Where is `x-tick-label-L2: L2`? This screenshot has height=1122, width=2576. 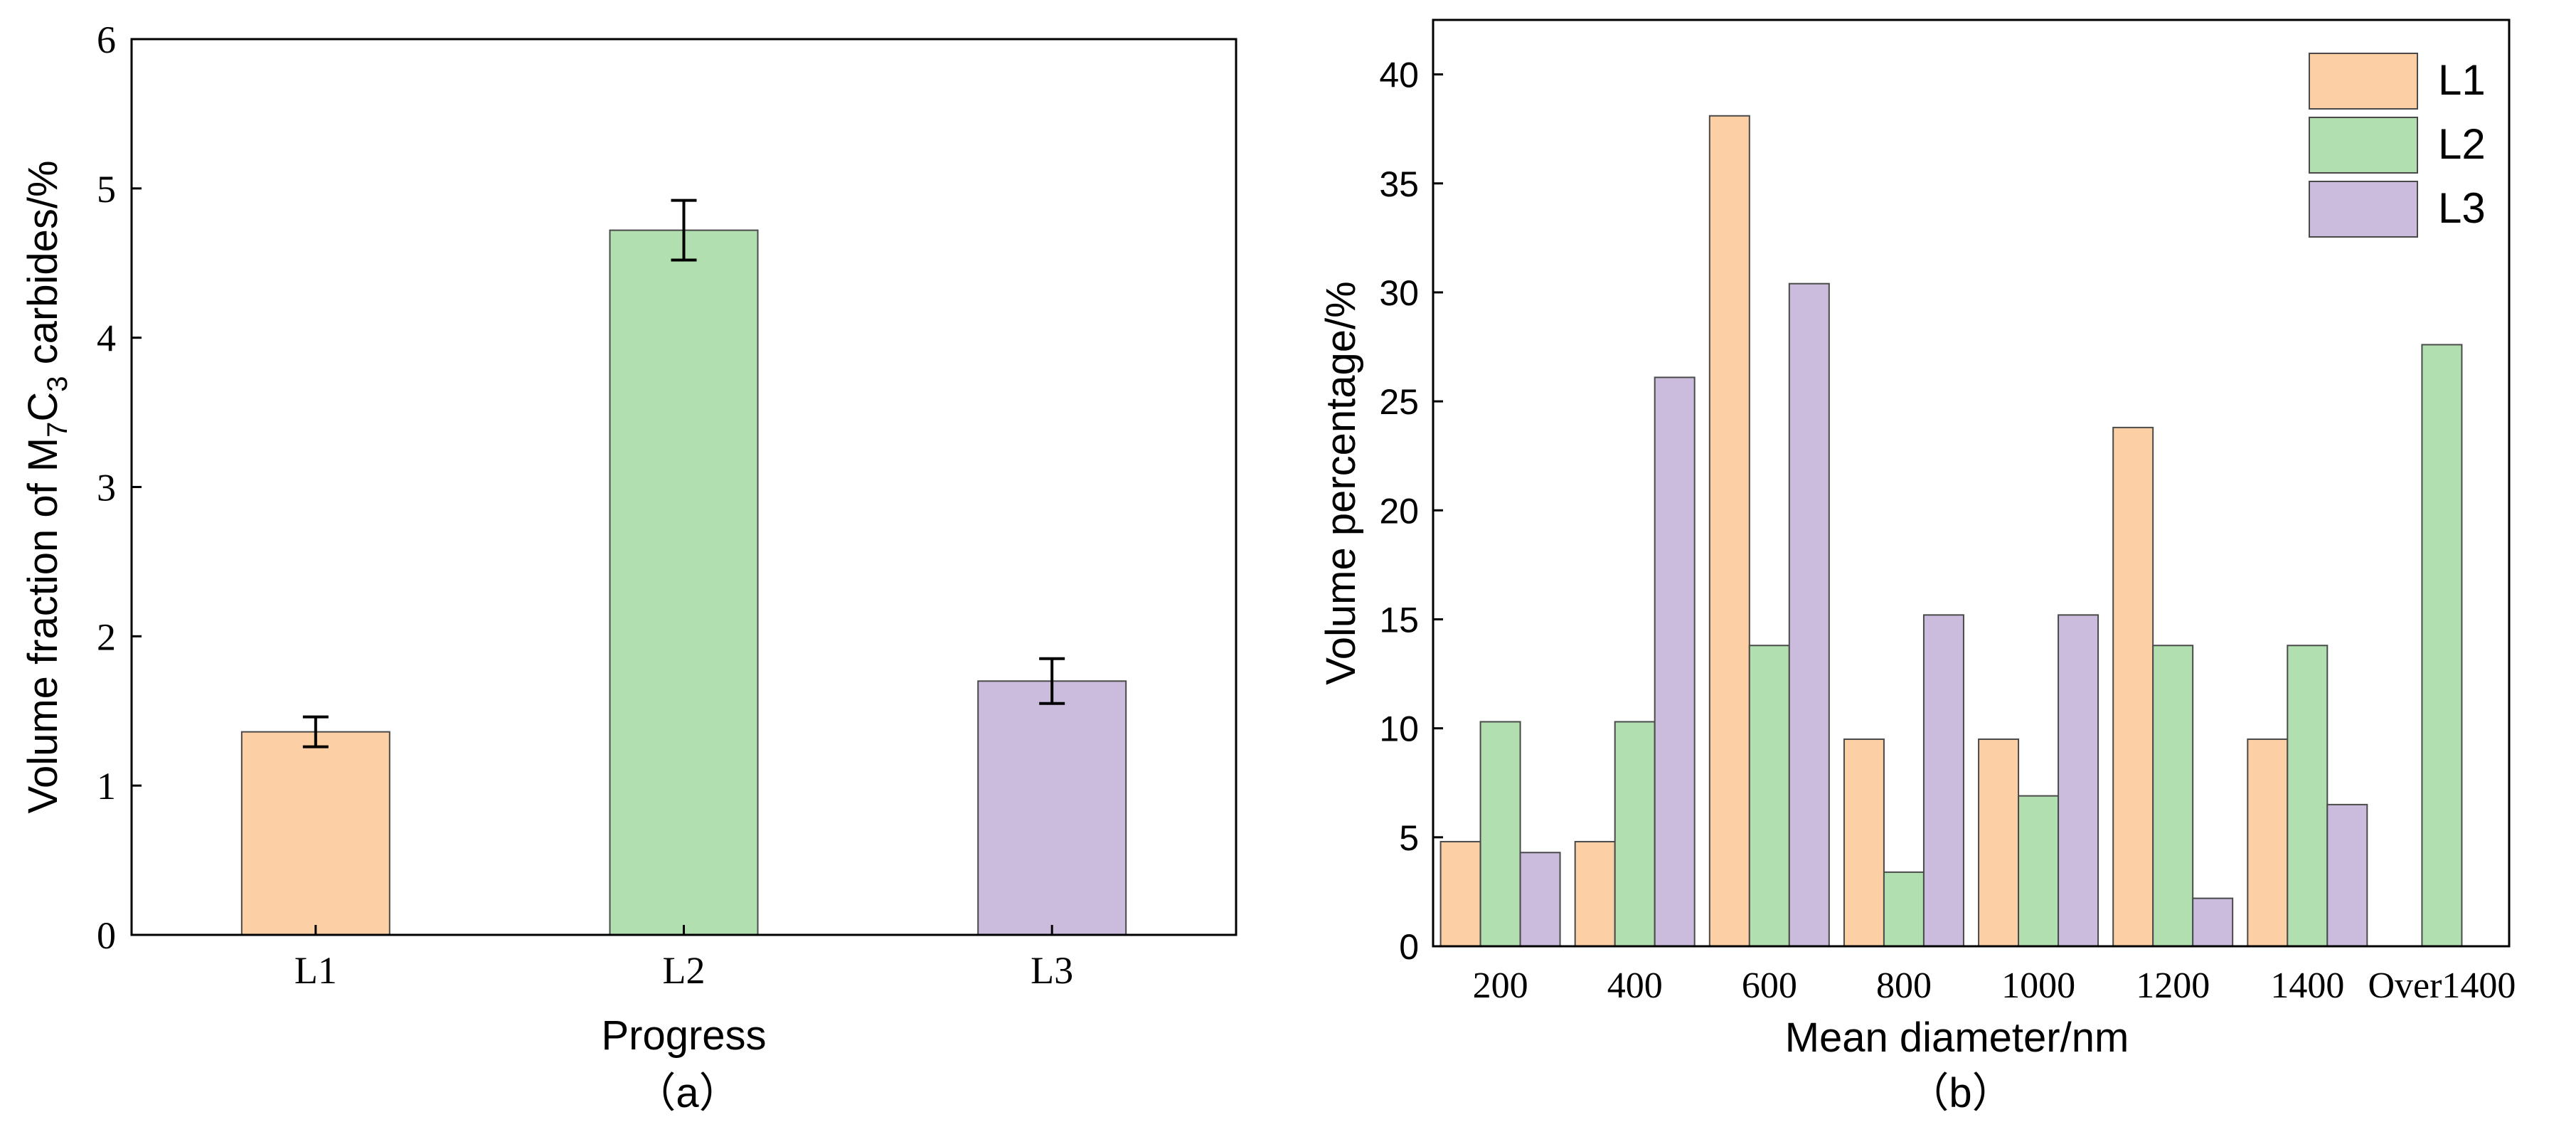
x-tick-label-L2: L2 is located at coordinates (684, 970).